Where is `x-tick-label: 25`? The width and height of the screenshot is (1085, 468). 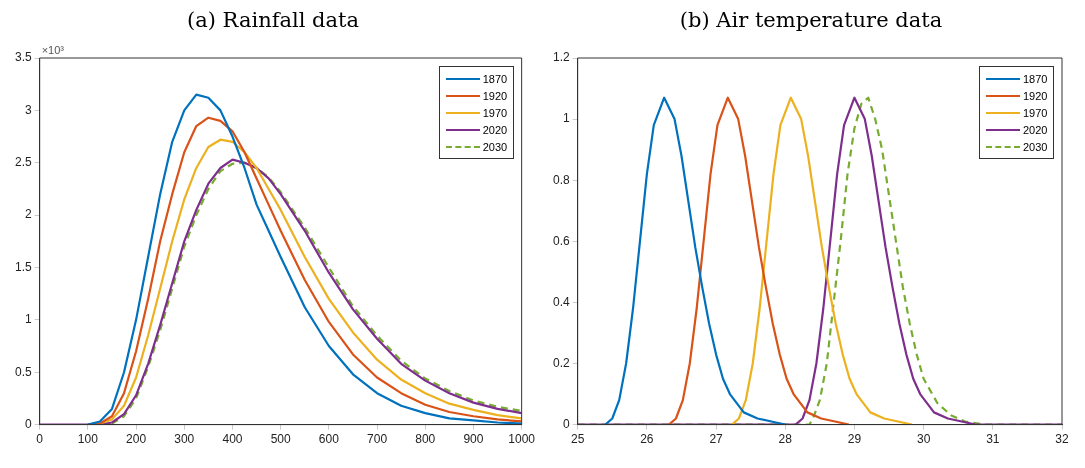 x-tick-label: 25 is located at coordinates (578, 439).